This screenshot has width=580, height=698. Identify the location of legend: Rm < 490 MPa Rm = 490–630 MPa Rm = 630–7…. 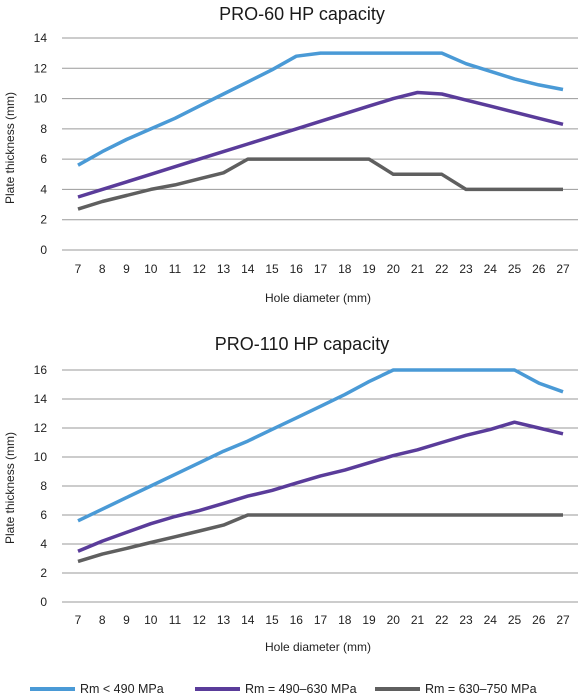
(283, 689).